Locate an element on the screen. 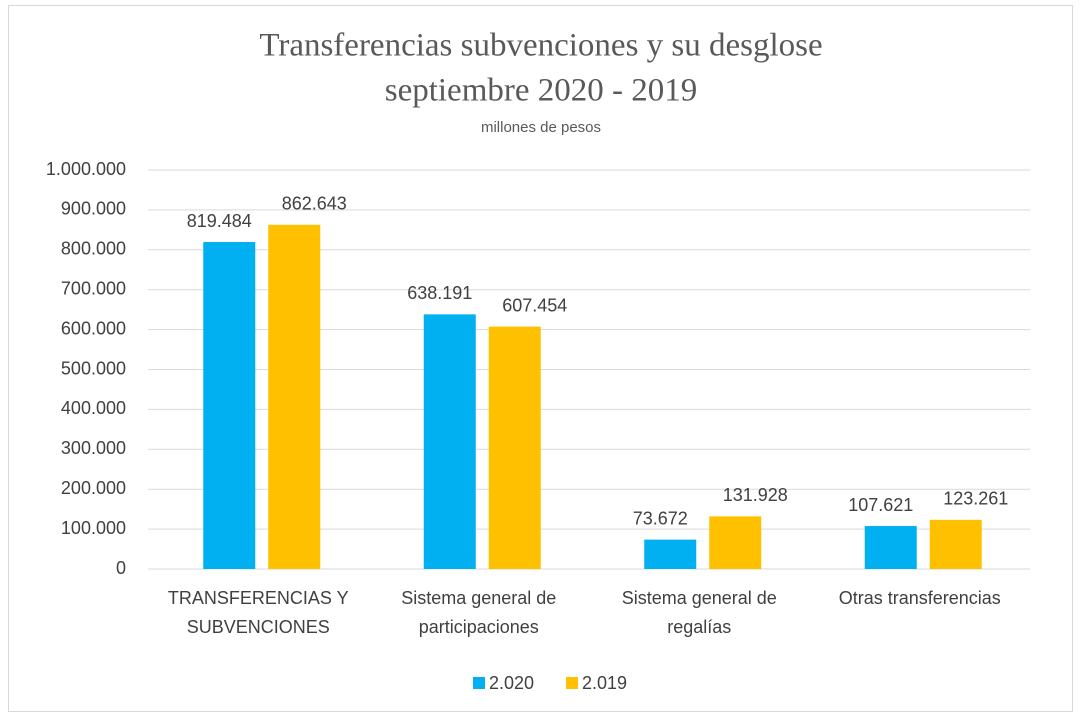 The height and width of the screenshot is (718, 1082). y-tick-label: 1.000.000 is located at coordinates (86, 169).